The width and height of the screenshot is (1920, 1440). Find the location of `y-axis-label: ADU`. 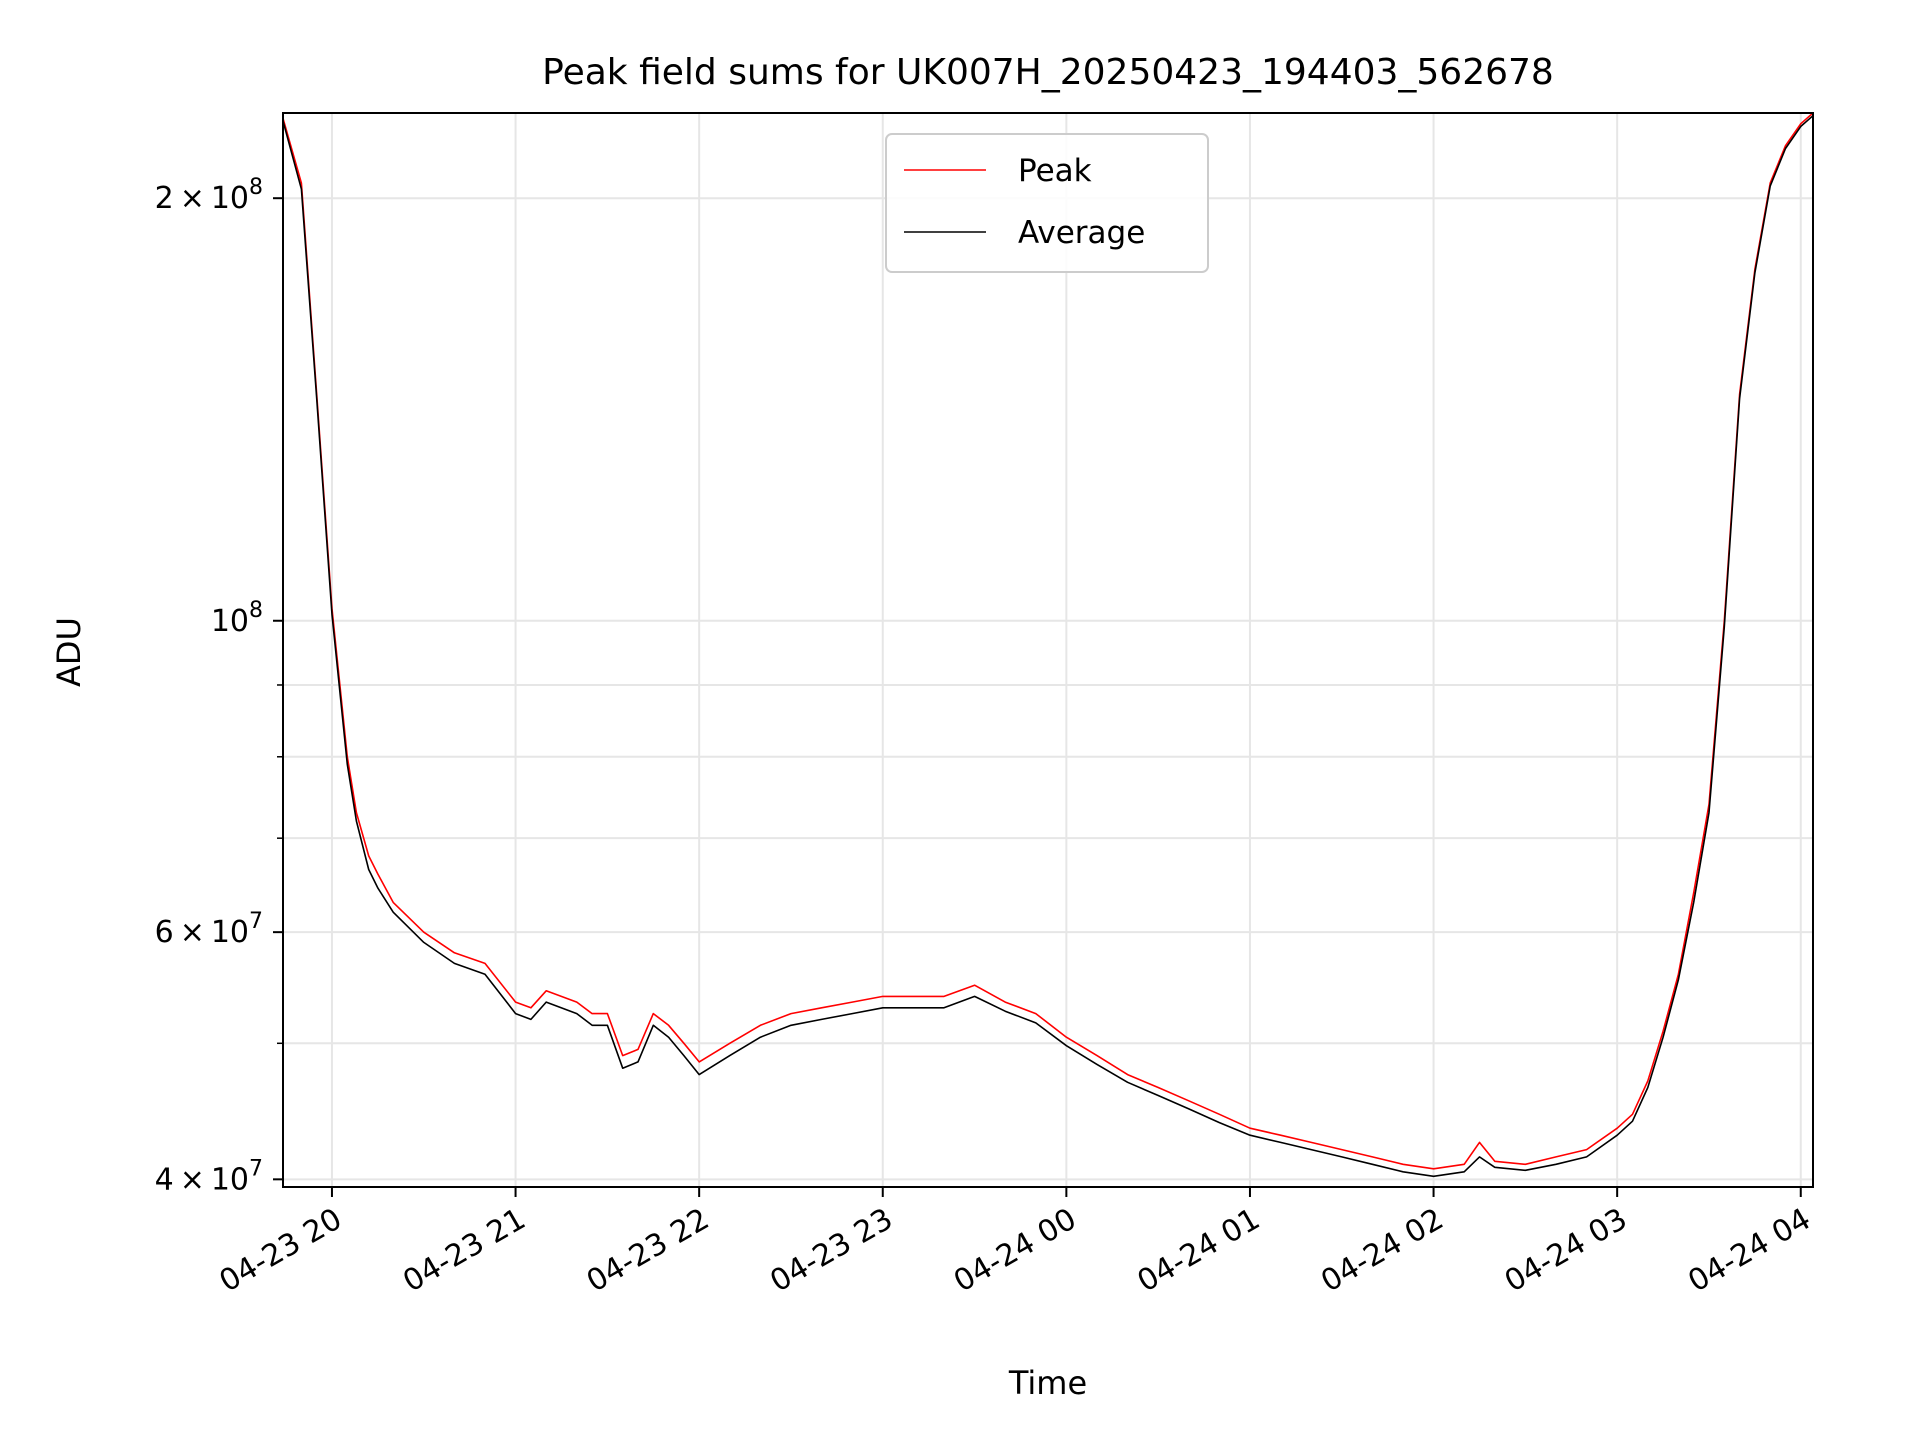

y-axis-label: ADU is located at coordinates (69, 652).